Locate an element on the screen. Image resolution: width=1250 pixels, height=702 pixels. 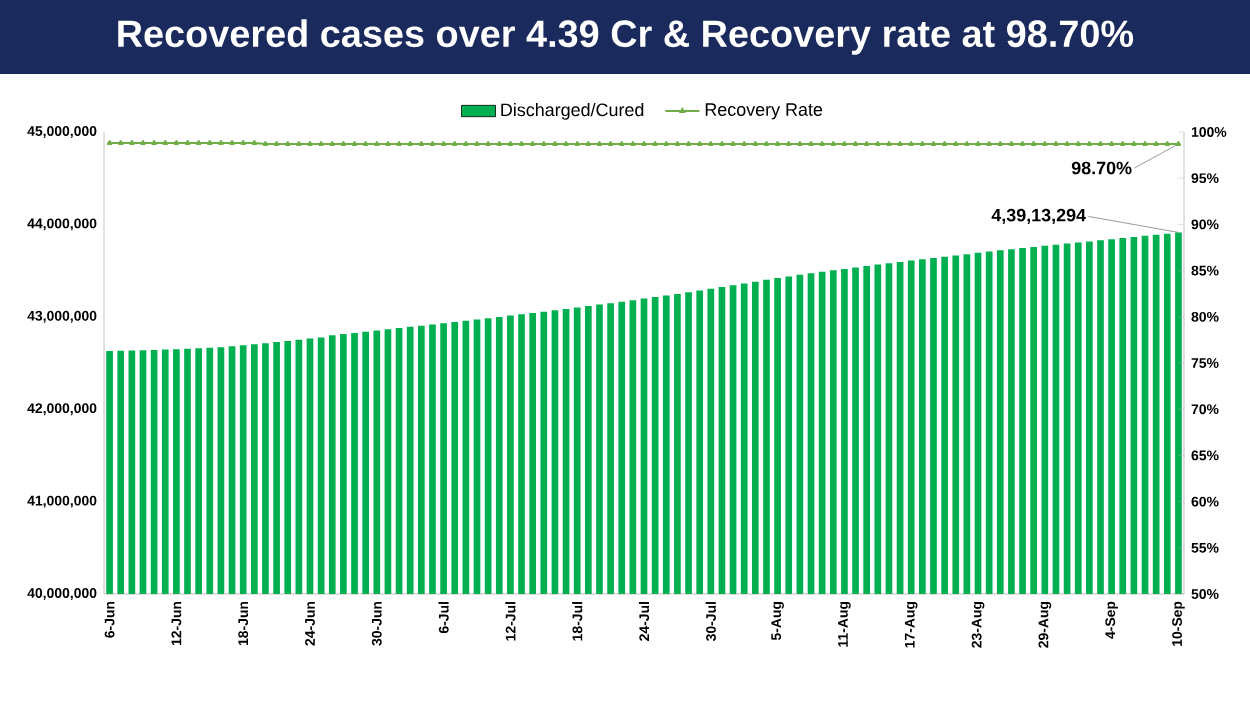
legend-label: Recovery Rate is located at coordinates (764, 111).